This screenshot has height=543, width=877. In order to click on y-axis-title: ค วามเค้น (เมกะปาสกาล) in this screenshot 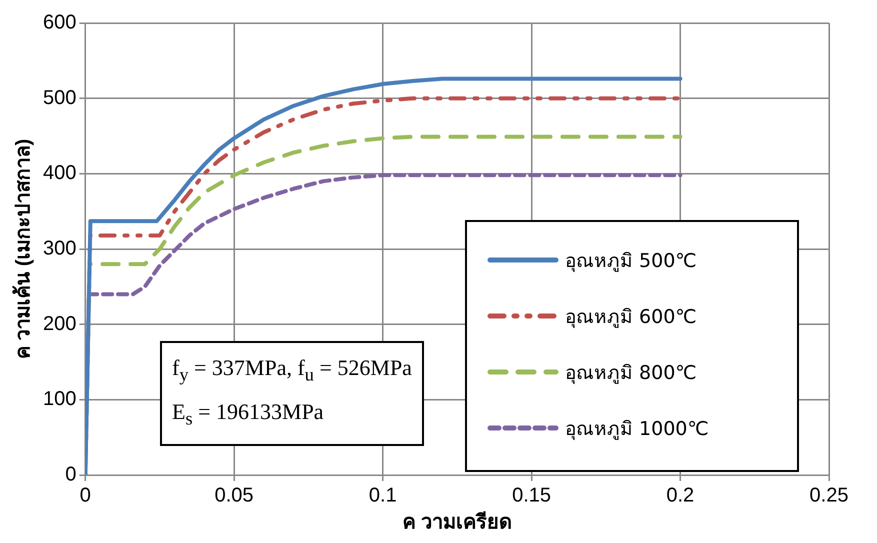, I will do `click(23, 249)`.